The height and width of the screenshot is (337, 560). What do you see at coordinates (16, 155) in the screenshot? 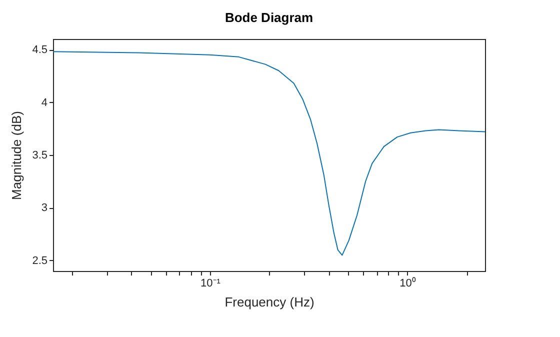
I see `y-axis-title: Magnitude (dB)` at bounding box center [16, 155].